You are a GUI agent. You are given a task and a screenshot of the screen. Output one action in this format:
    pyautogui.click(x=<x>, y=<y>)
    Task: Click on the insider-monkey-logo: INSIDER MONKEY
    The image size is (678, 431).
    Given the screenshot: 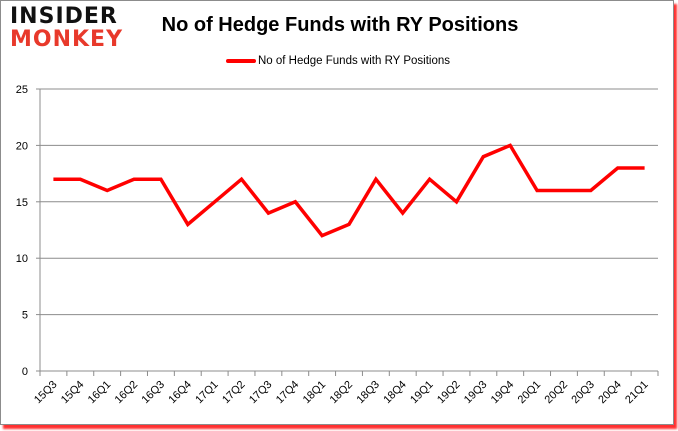 What is the action you would take?
    pyautogui.click(x=70, y=31)
    